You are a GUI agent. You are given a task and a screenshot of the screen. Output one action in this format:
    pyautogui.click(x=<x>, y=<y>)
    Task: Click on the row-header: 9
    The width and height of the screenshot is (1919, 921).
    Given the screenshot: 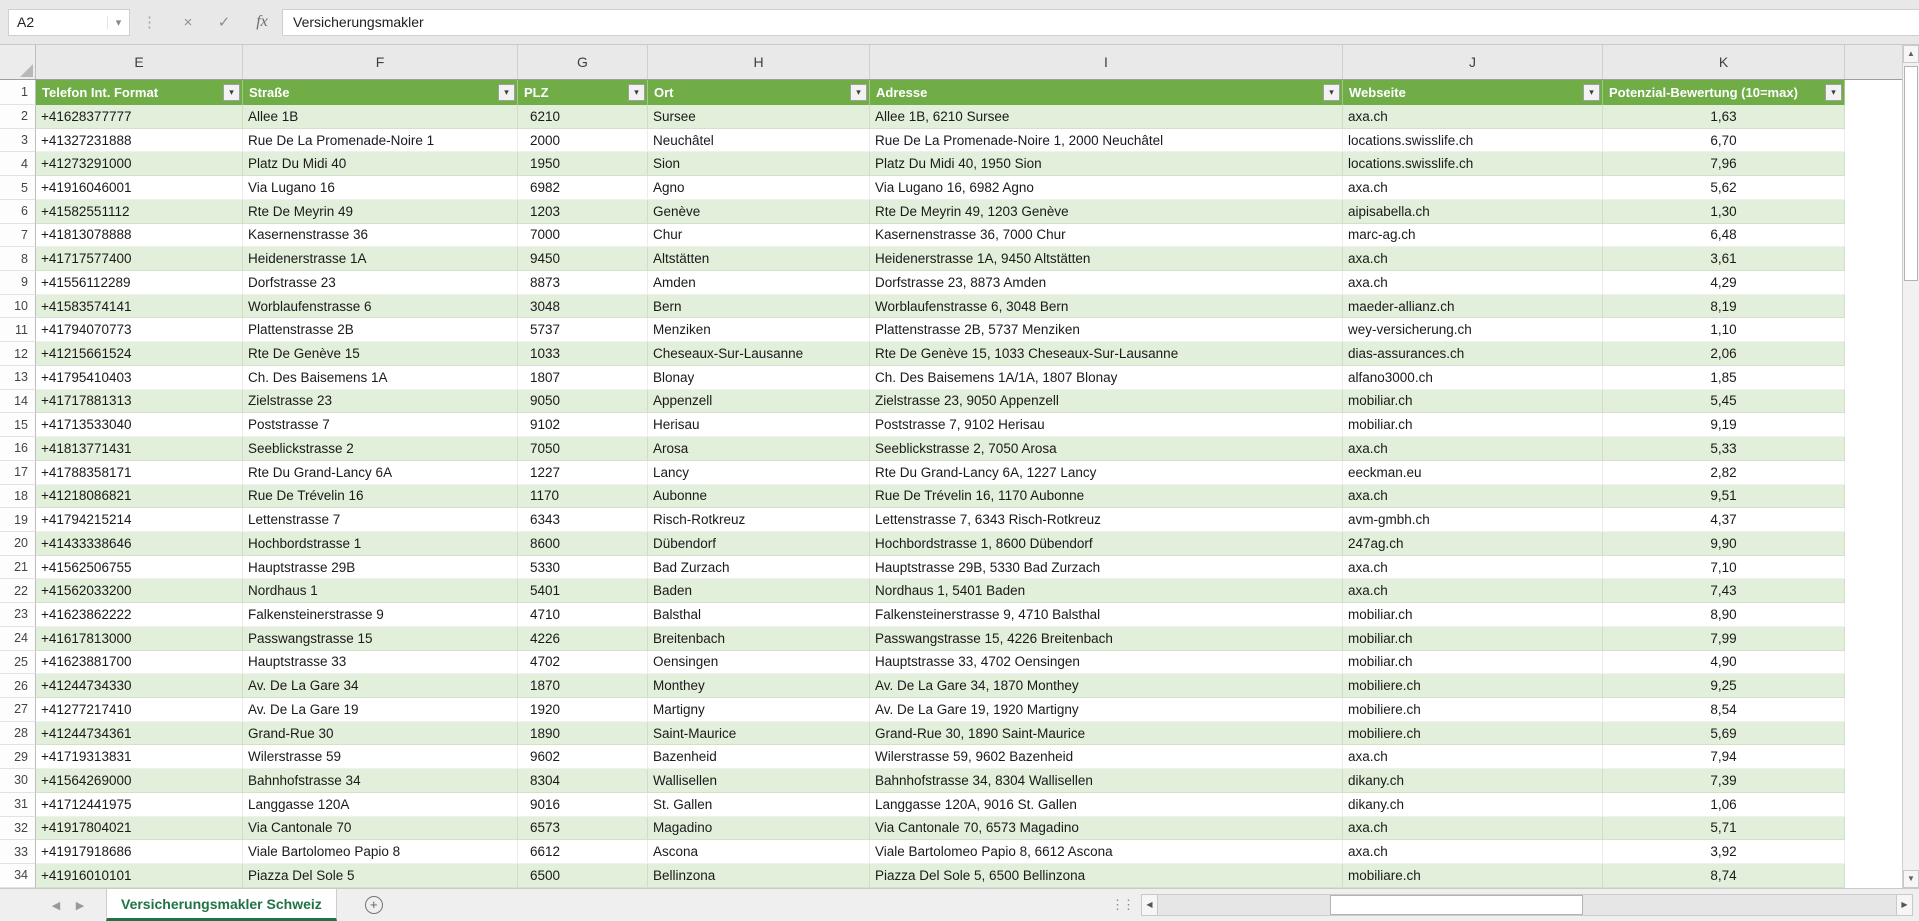 What is the action you would take?
    pyautogui.click(x=18, y=283)
    